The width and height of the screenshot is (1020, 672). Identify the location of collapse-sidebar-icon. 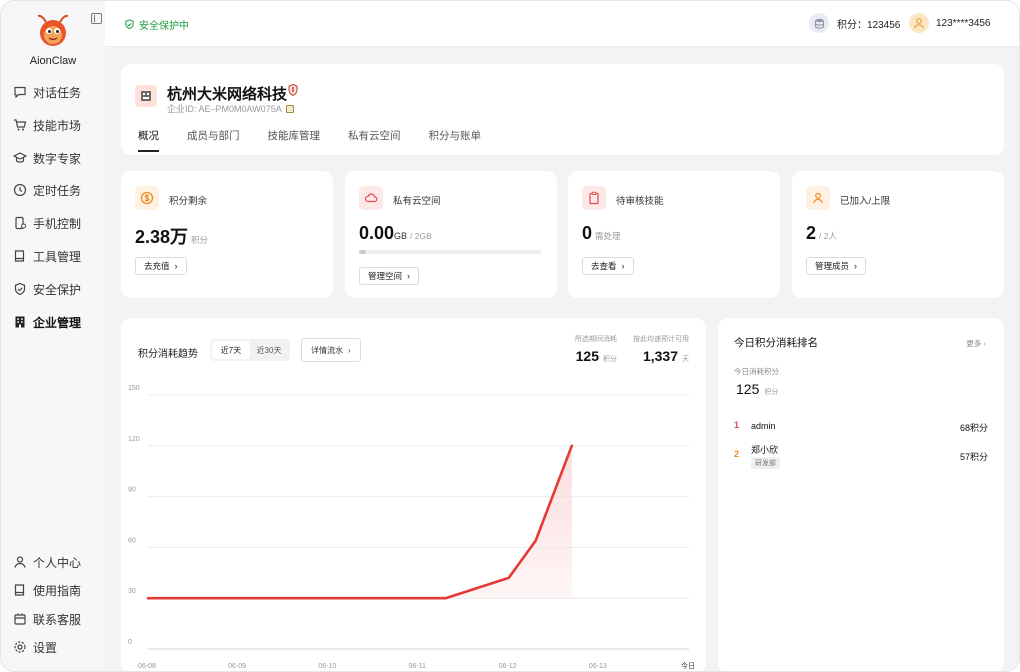
(96, 18).